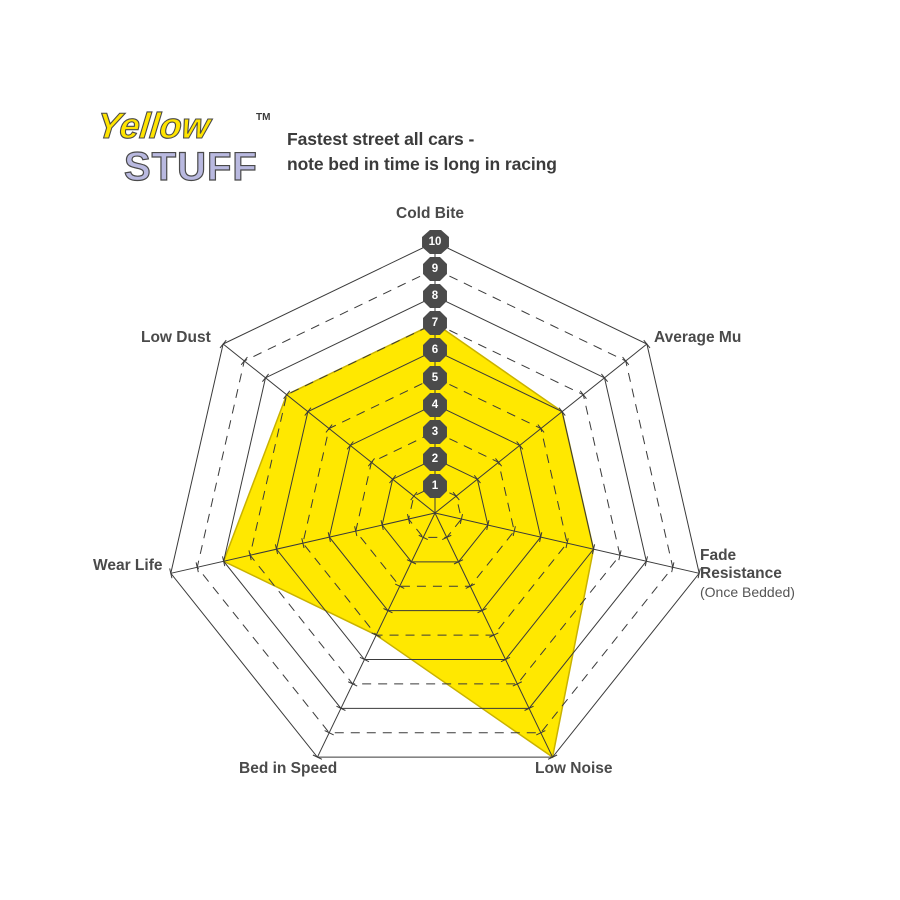 The width and height of the screenshot is (900, 900). I want to click on scale-badge-5: 5, so click(435, 377).